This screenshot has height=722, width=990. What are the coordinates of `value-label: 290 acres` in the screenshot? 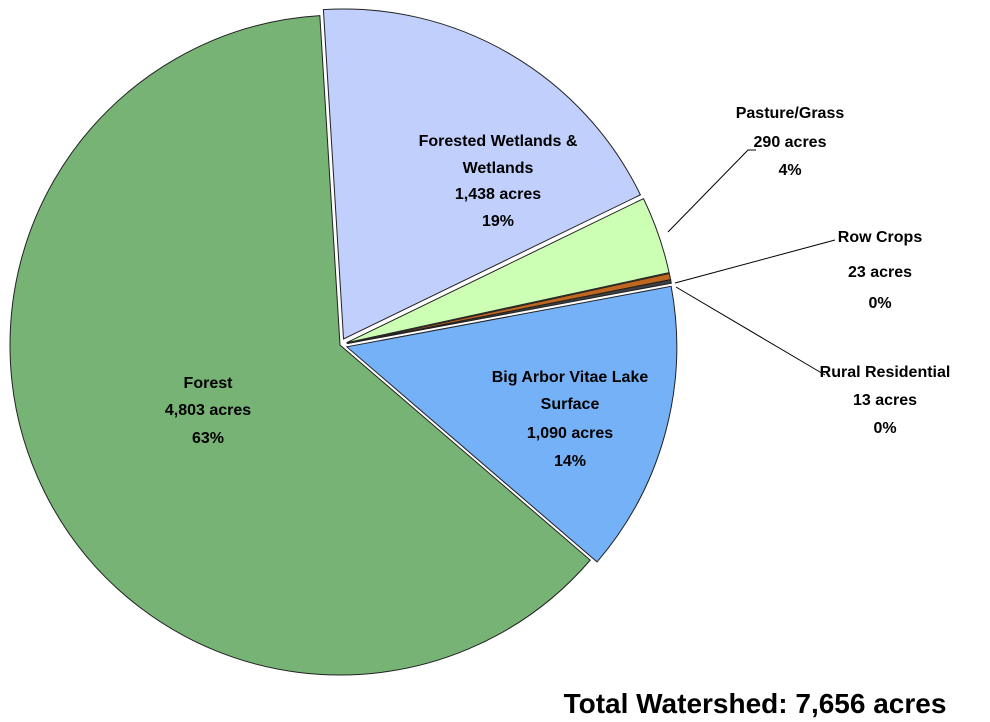 It's located at (790, 142).